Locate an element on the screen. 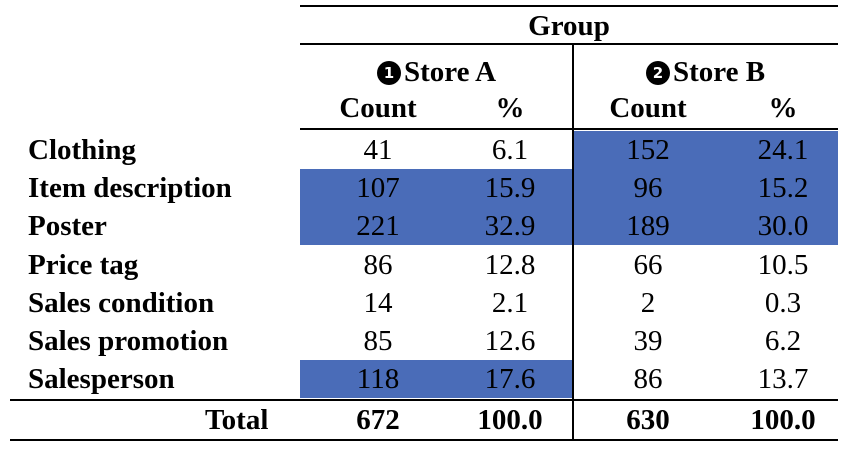  store-divider is located at coordinates (573, 242).